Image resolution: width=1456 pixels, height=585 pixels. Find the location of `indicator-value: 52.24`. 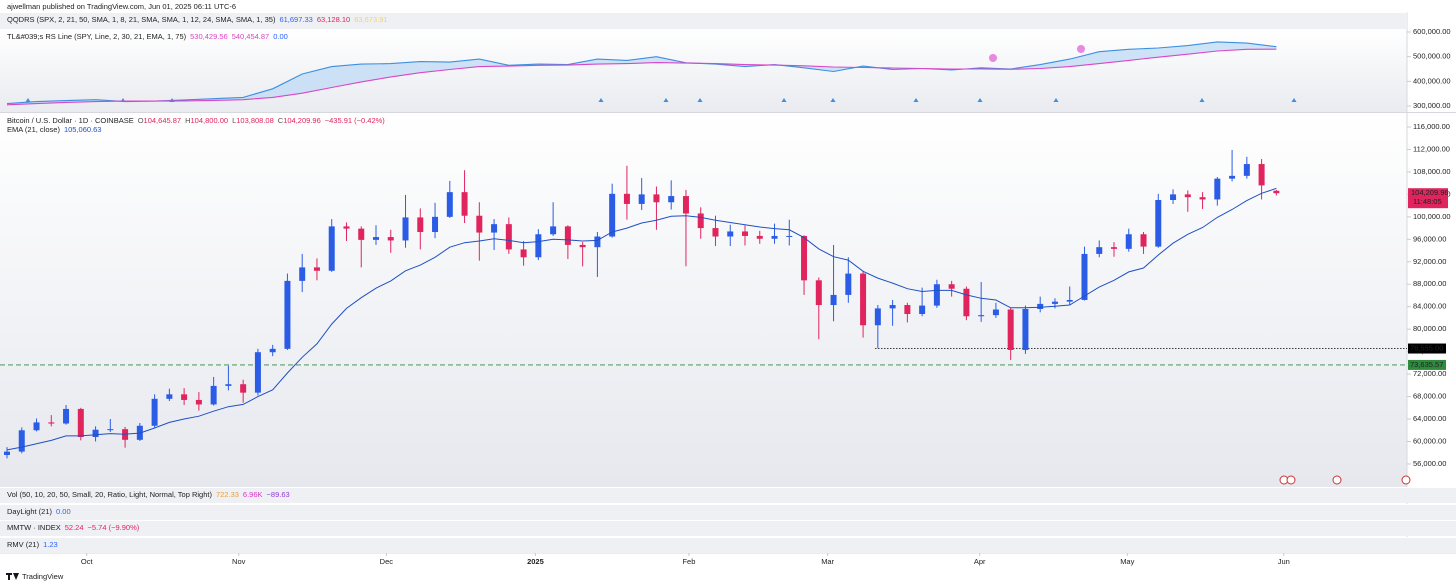

indicator-value: 52.24 is located at coordinates (74, 527).